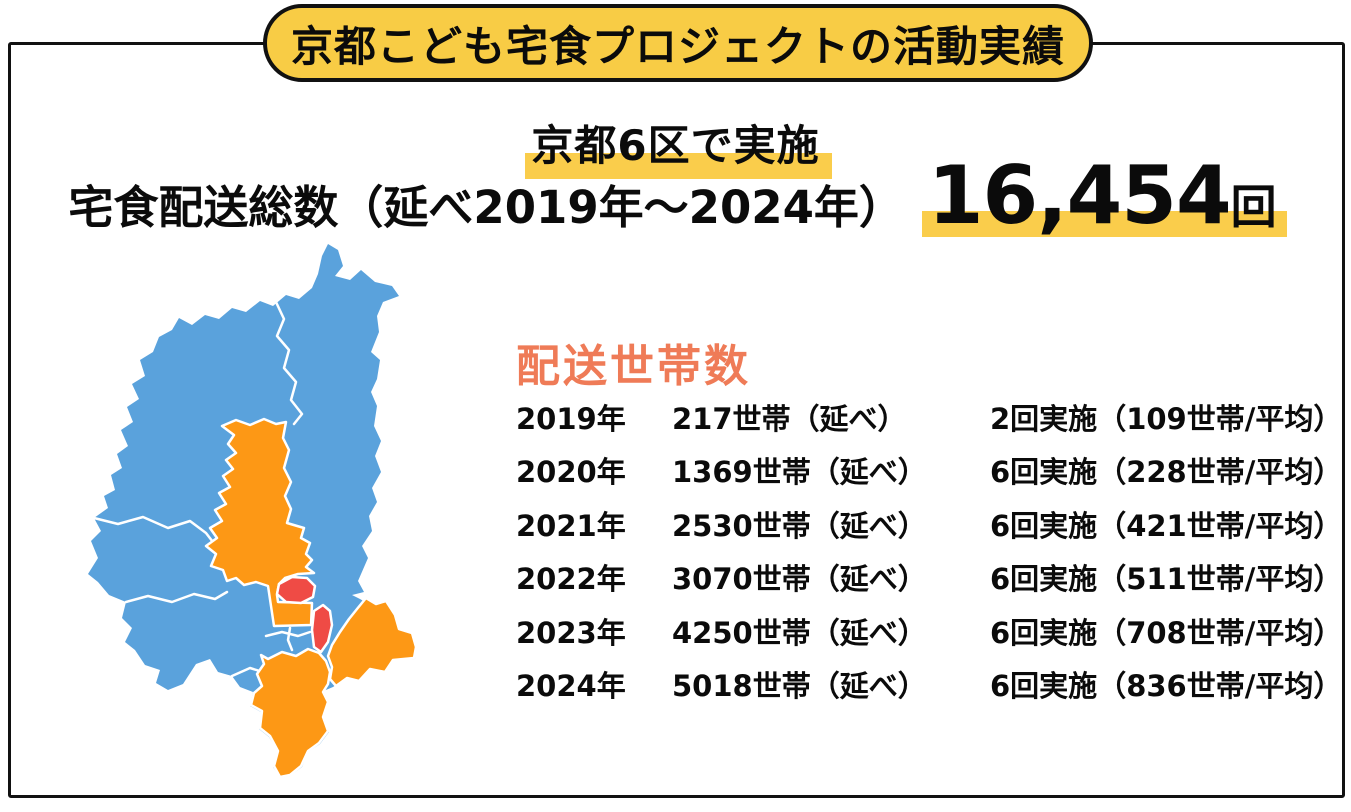  Describe the element at coordinates (571, 472) in the screenshot. I see `row-year: 2020年` at that location.